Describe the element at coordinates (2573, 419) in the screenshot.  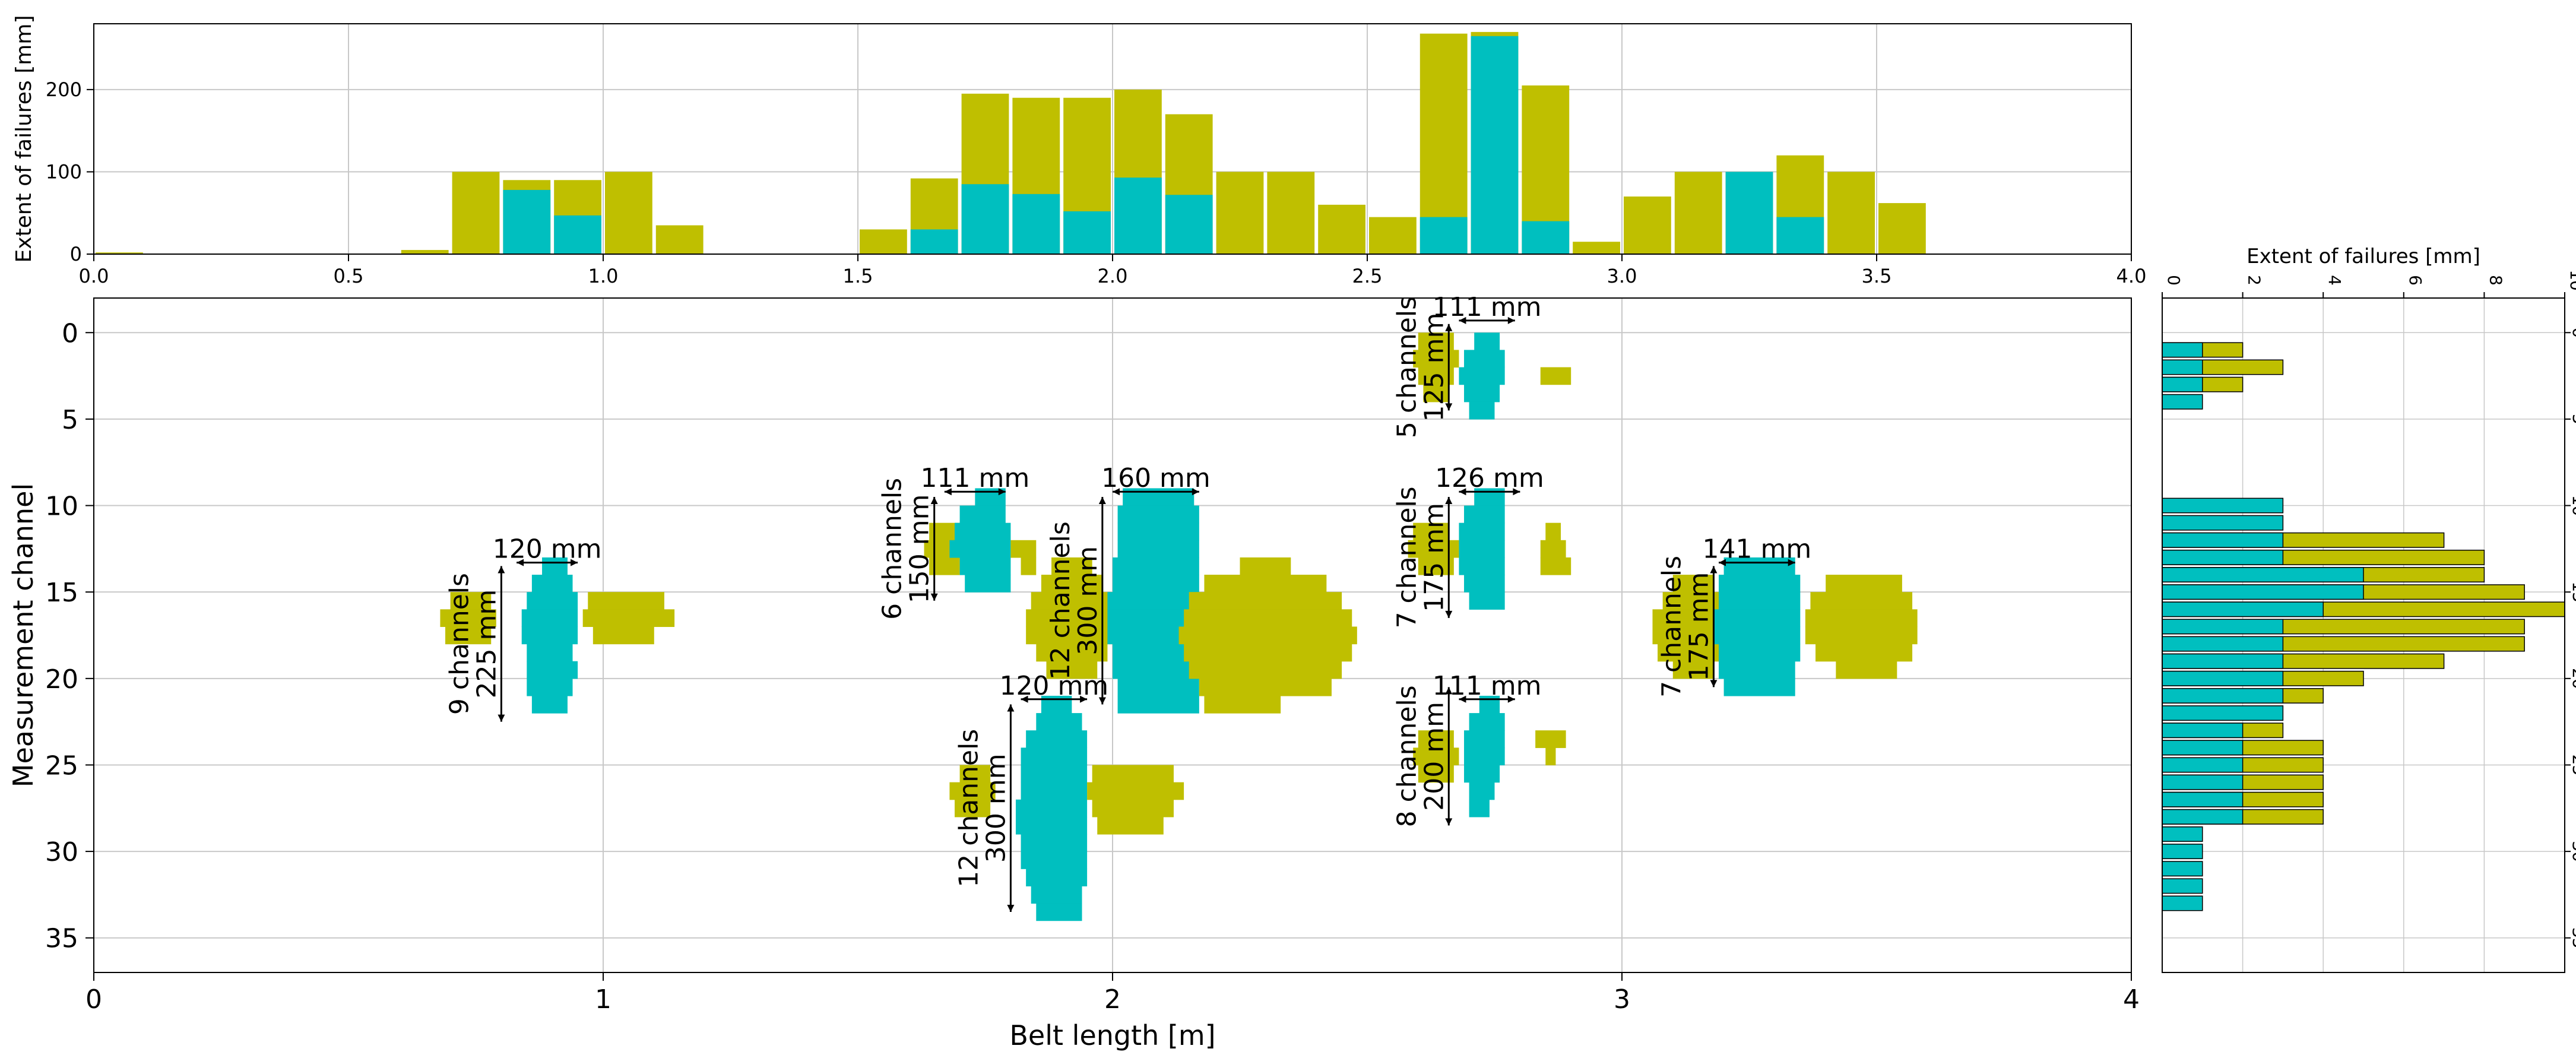
I see `right-ytick-label: 5` at that location.